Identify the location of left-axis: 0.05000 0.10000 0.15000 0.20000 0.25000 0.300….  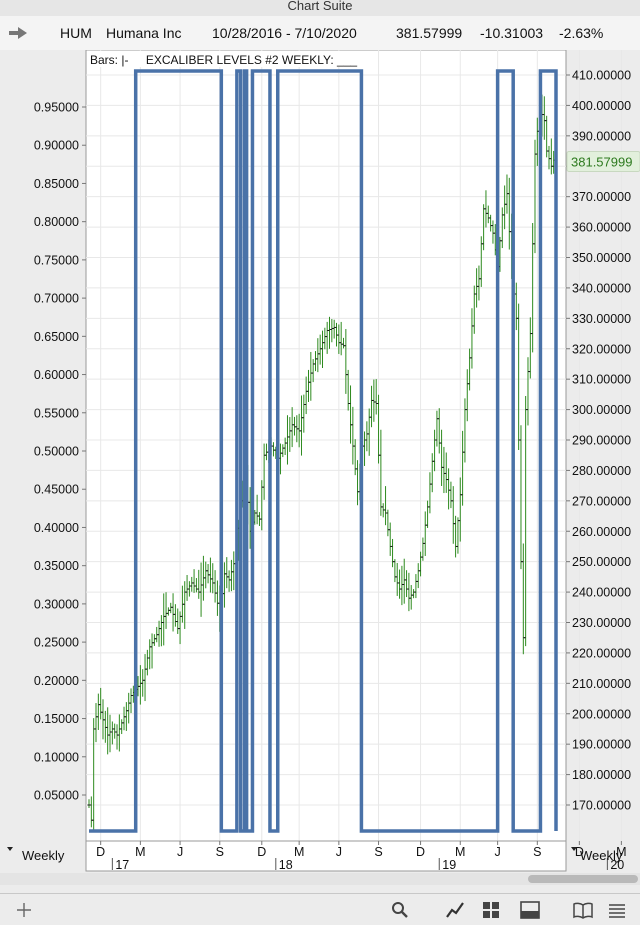
(60, 452).